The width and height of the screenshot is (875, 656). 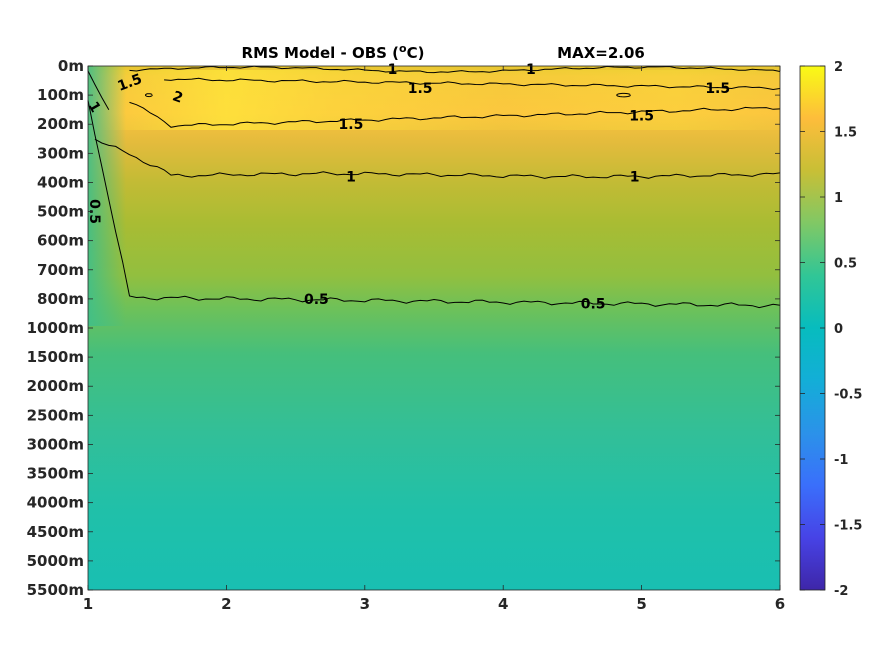 I want to click on y-tick-label: 200m, so click(x=60, y=124).